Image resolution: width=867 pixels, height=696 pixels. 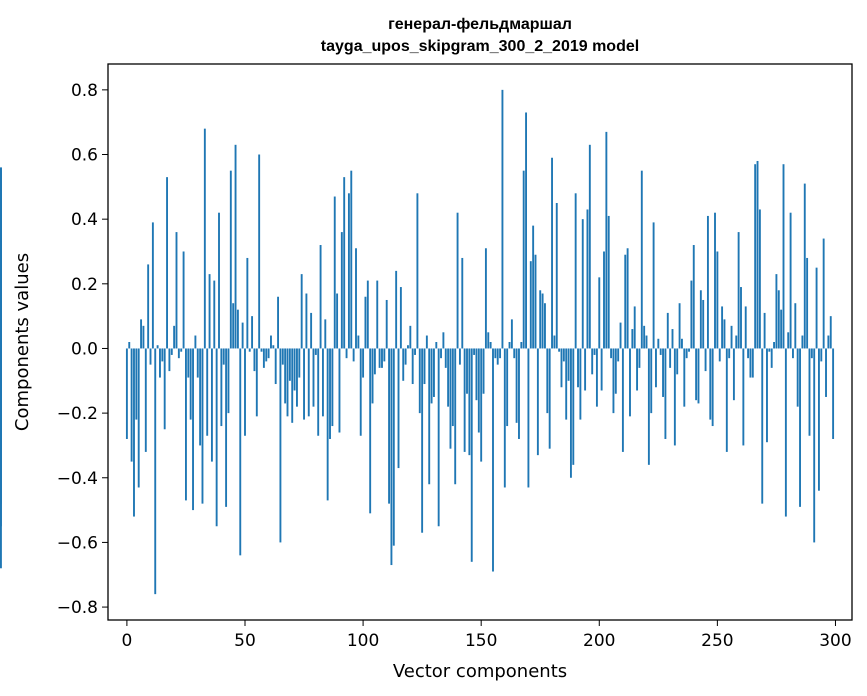 What do you see at coordinates (84, 349) in the screenshot?
I see `y-tick-label: 0.0` at bounding box center [84, 349].